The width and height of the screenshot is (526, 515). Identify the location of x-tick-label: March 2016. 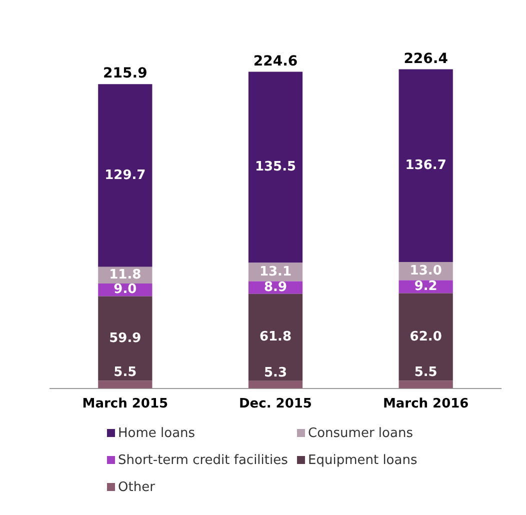
(425, 404).